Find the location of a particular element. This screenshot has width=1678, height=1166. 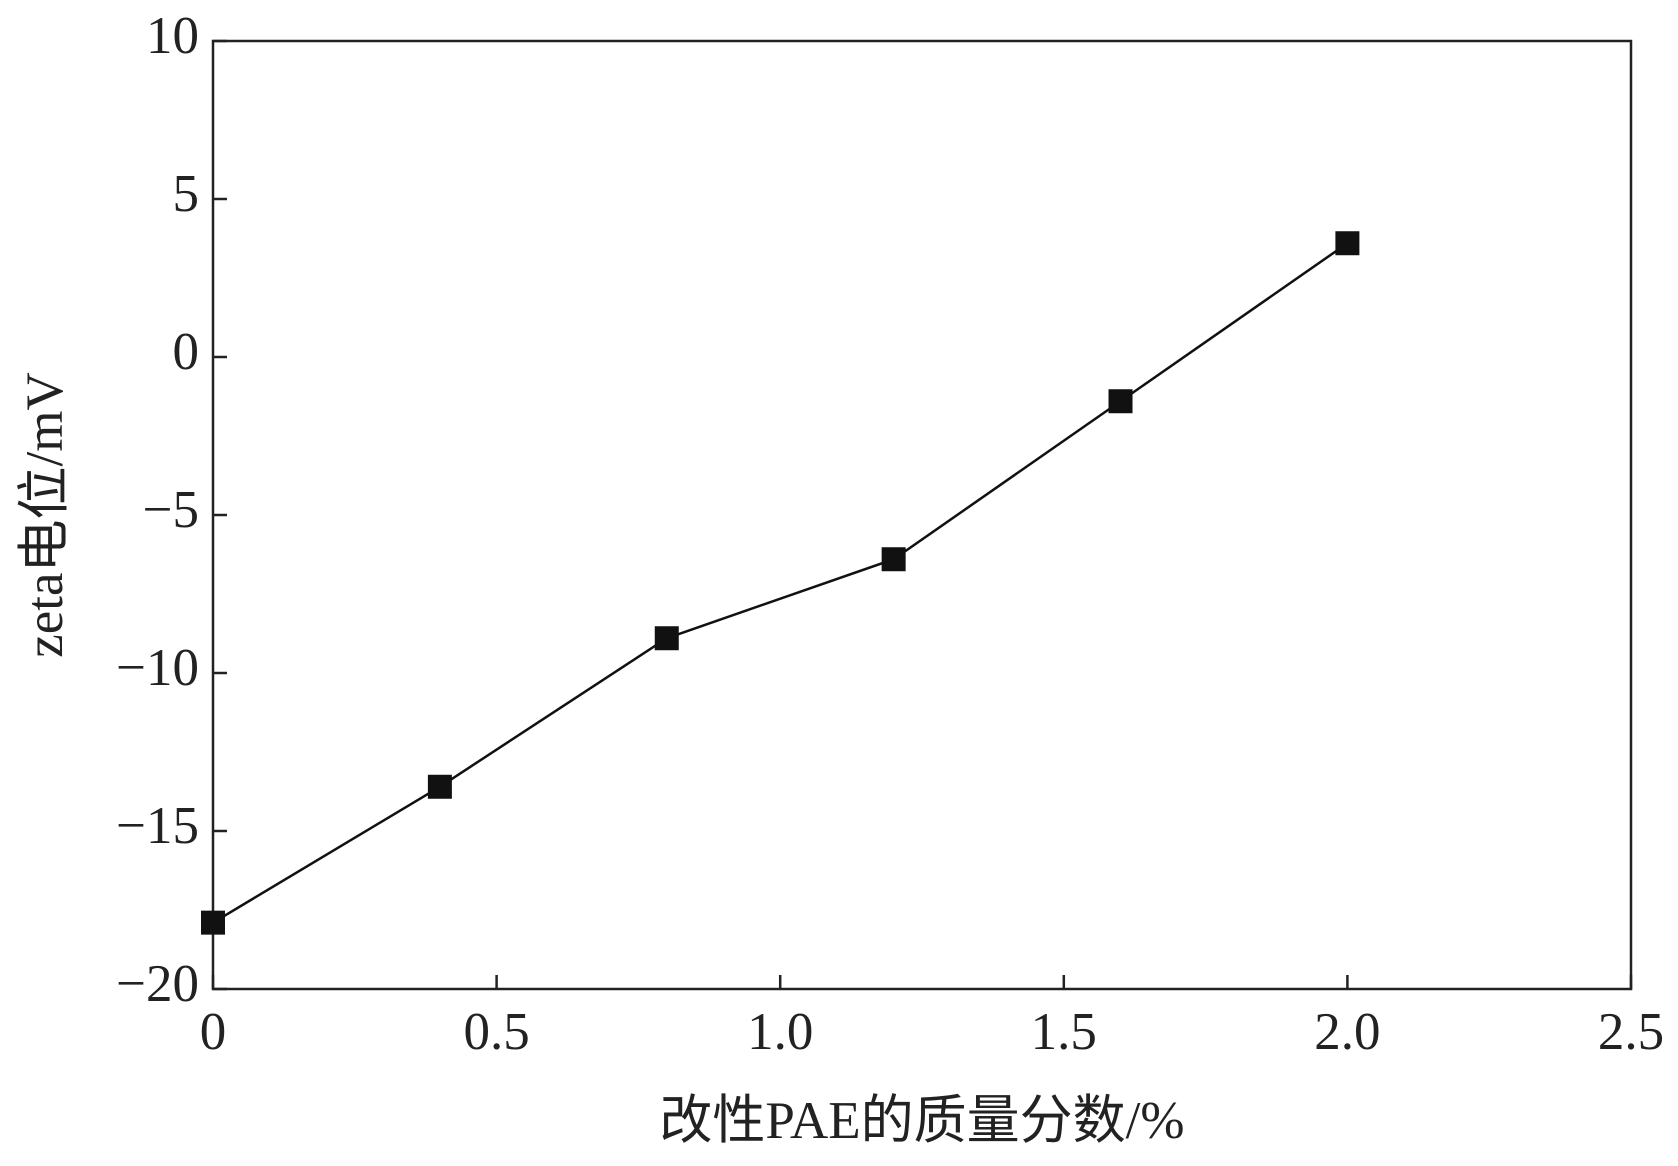

x-tick-label: 1.0 is located at coordinates (780, 1032).